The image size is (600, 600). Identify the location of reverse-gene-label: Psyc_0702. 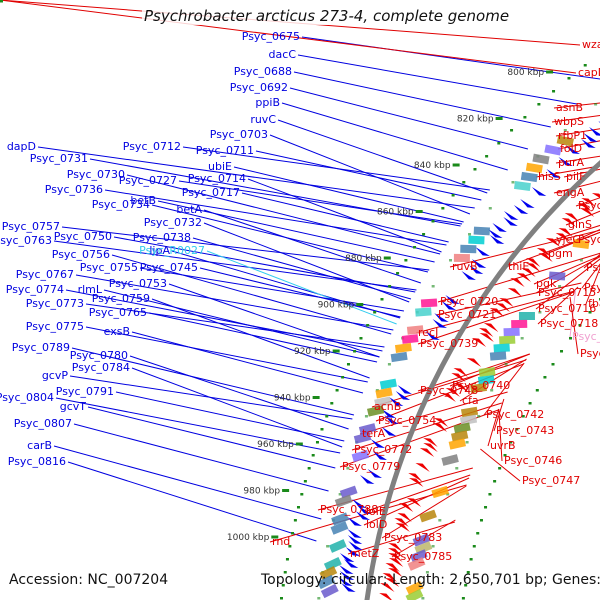
(593, 267).